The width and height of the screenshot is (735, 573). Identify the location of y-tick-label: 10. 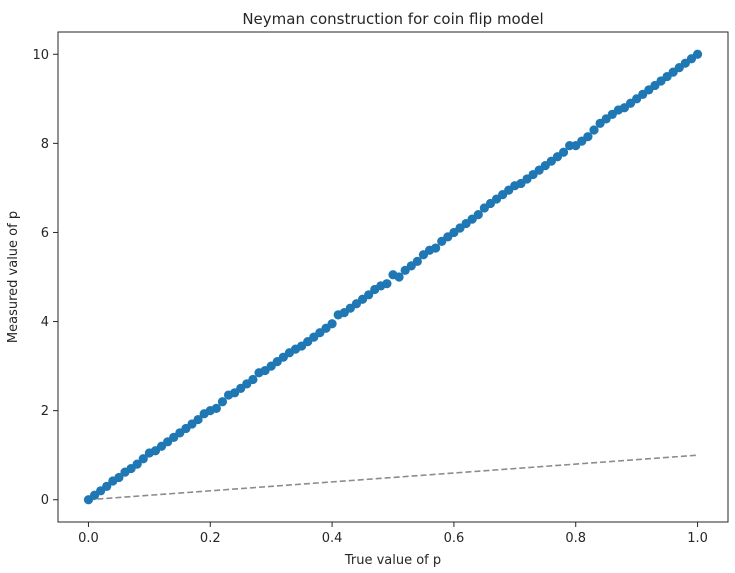
(40, 55).